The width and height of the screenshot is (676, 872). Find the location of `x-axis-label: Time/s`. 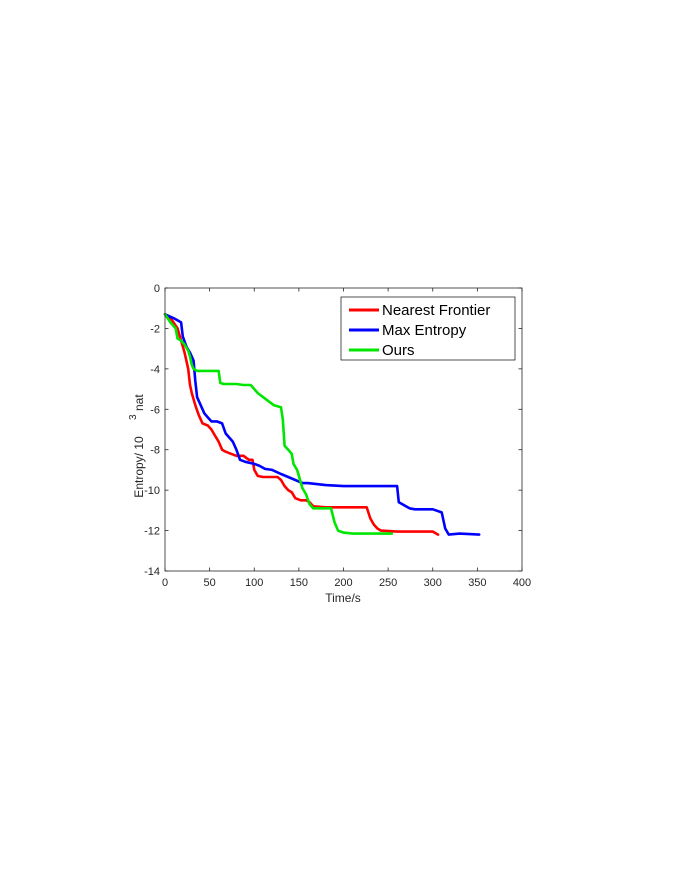

x-axis-label: Time/s is located at coordinates (343, 598).